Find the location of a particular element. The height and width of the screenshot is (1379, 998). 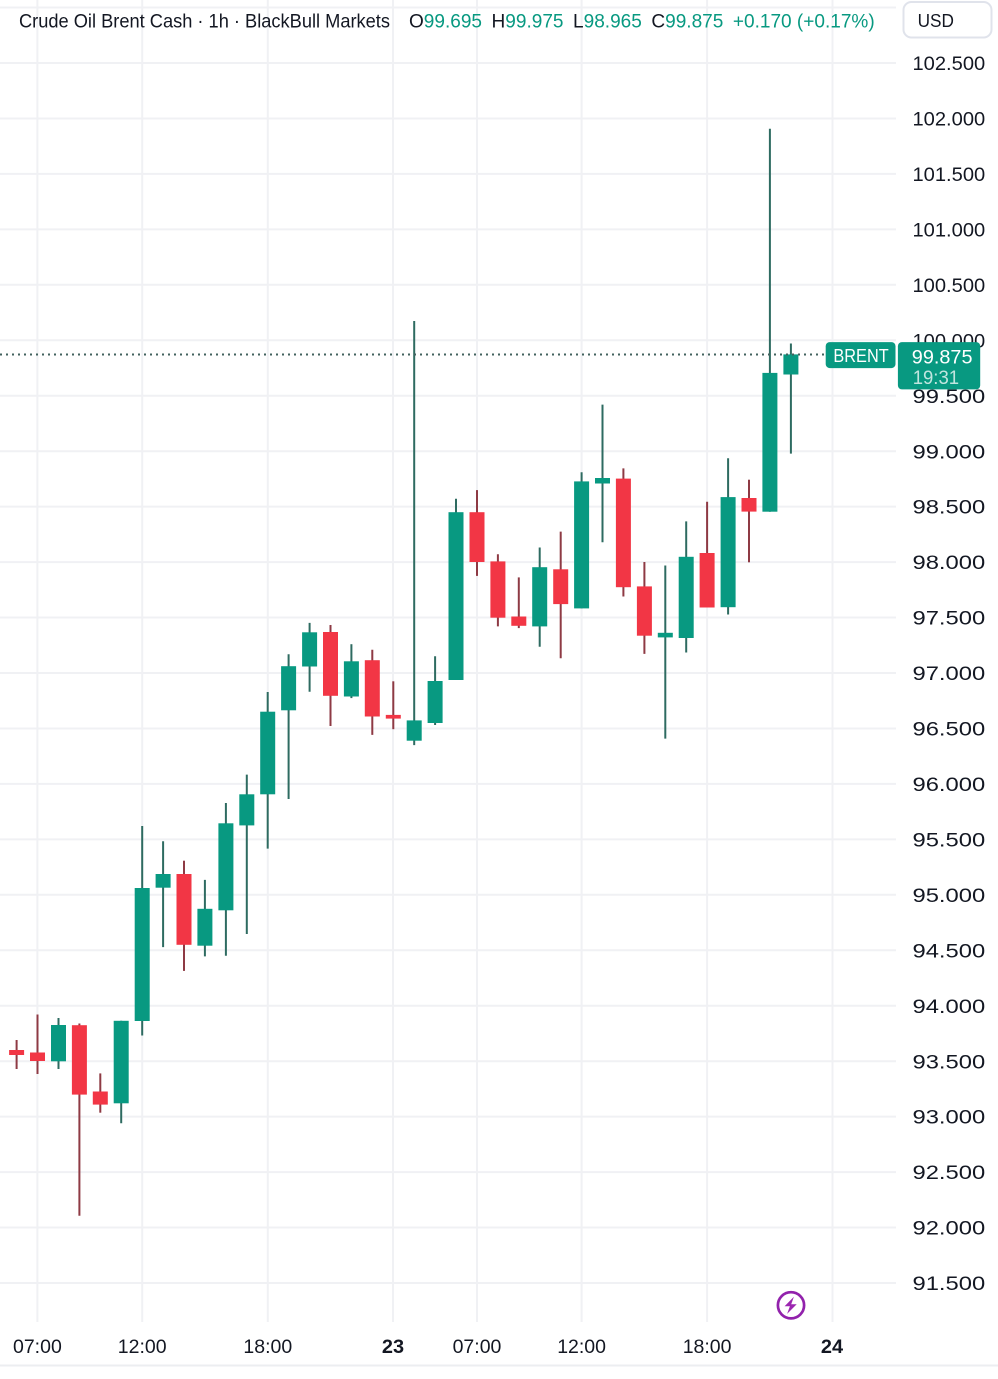

svg-text: 93.500 is located at coordinates (949, 1062).